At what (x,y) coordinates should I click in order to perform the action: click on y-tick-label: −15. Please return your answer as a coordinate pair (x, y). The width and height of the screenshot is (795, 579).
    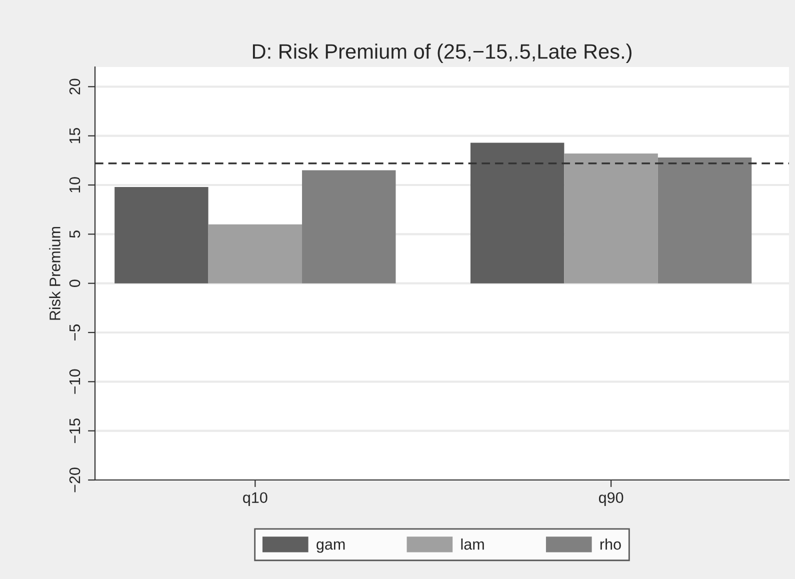
    Looking at the image, I should click on (75, 431).